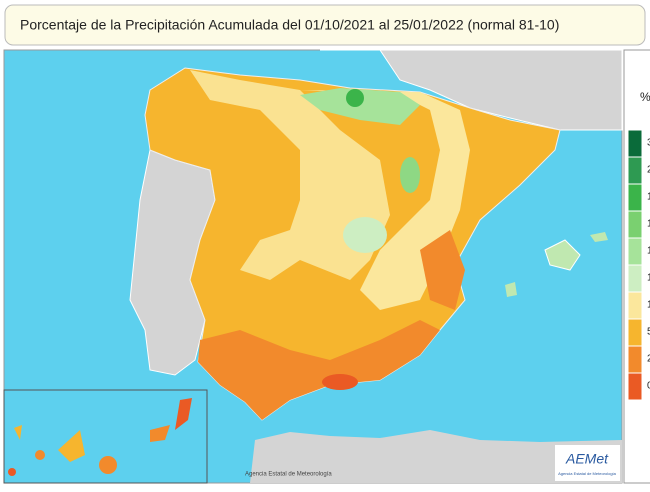 The height and width of the screenshot is (492, 650). I want to click on zone-wet-ebro, so click(410, 175).